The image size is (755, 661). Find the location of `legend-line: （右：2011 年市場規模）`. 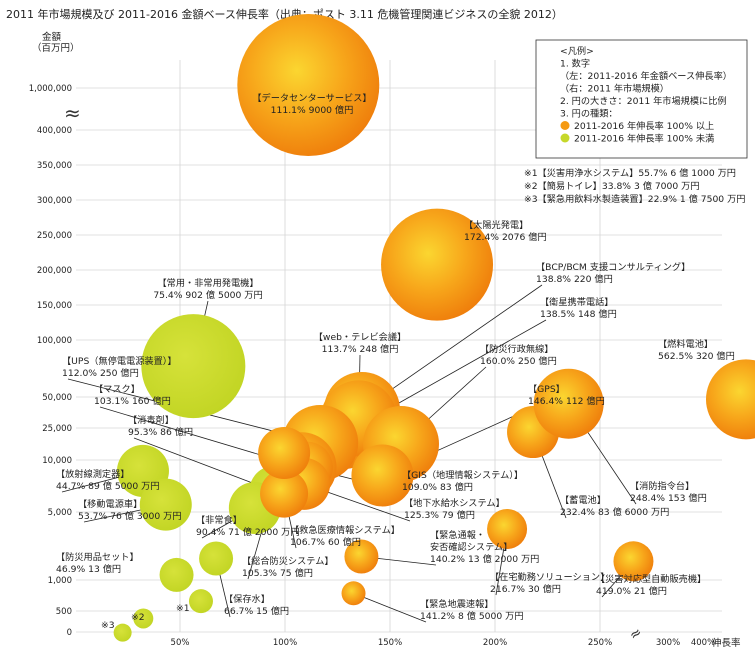

legend-line: （右：2011 年市場規模） is located at coordinates (614, 89).